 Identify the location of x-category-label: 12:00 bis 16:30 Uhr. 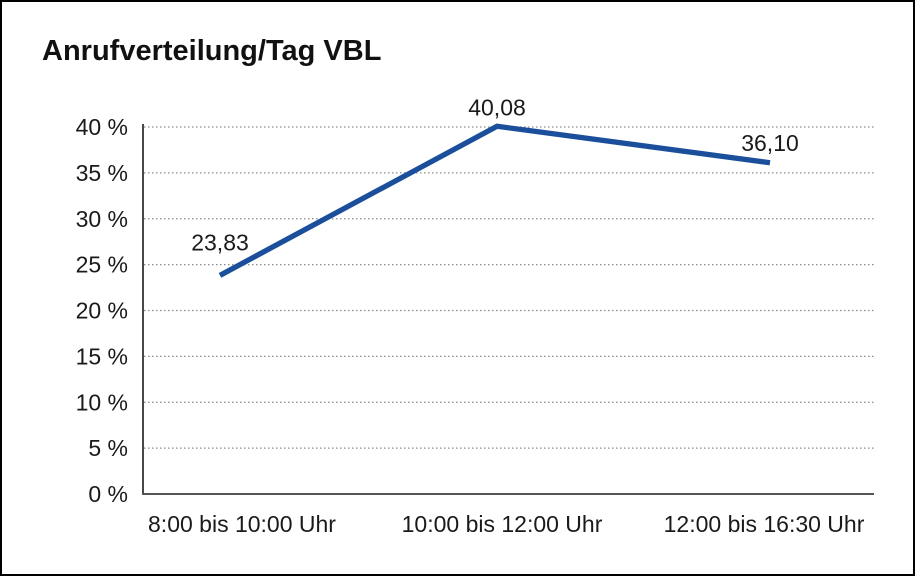
(764, 524).